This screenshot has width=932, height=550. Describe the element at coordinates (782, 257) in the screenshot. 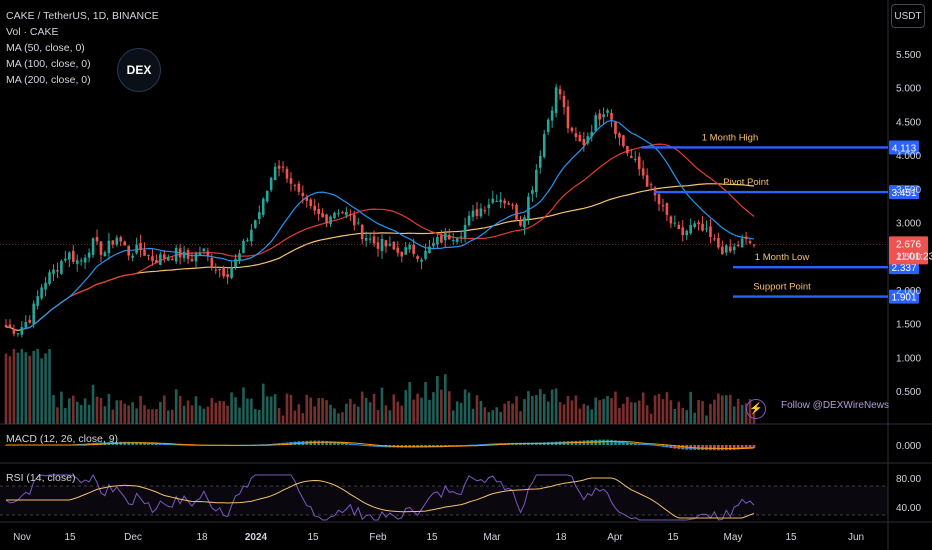

I see `level-label: 1 Month Low` at that location.